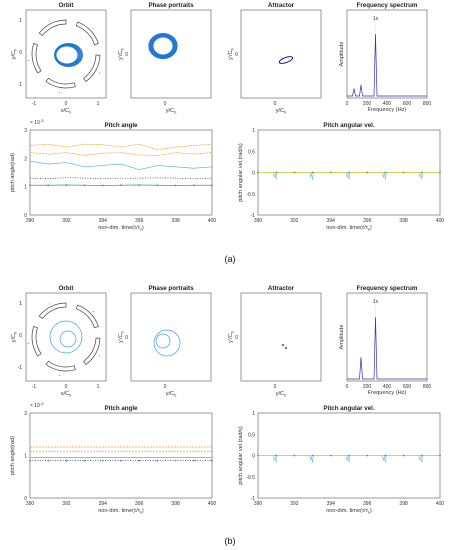  Describe the element at coordinates (25, 159) in the screenshot. I see `pitch-ytick-a-1: 2` at that location.